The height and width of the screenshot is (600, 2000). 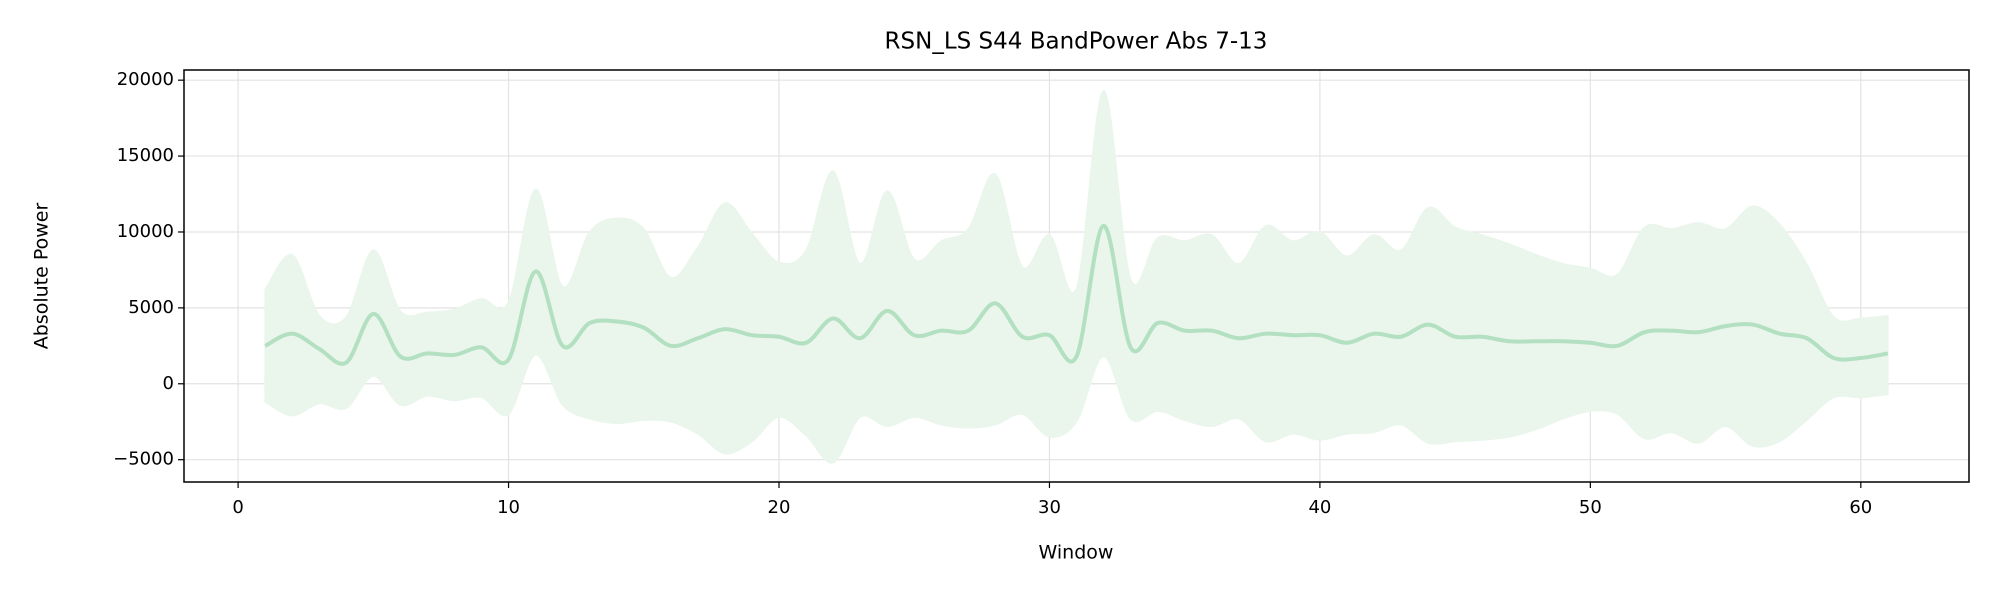 I want to click on x-tick-label: 60, so click(x=1860, y=507).